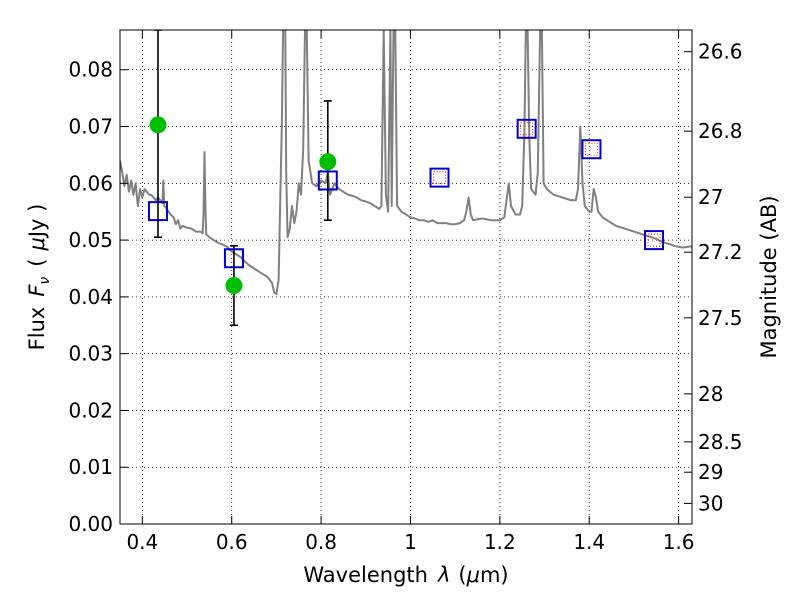 The width and height of the screenshot is (800, 600). What do you see at coordinates (90, 410) in the screenshot?
I see `y-tick-label: 0.02` at bounding box center [90, 410].